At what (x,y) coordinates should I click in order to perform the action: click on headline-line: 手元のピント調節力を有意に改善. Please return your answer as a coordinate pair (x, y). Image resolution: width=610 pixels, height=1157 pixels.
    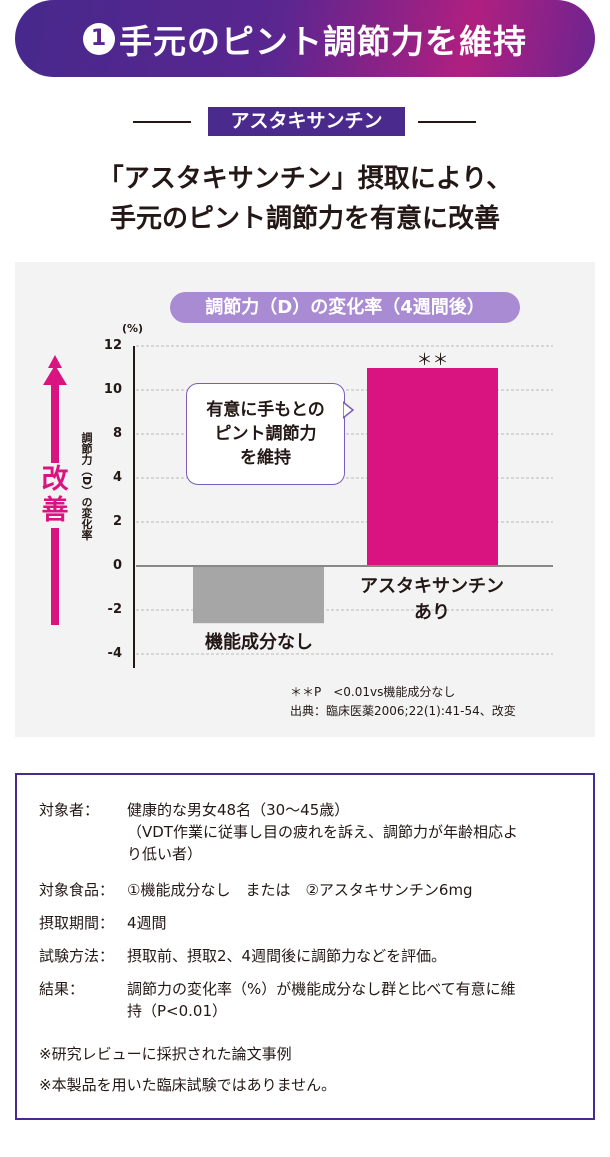
    Looking at the image, I should click on (304, 219).